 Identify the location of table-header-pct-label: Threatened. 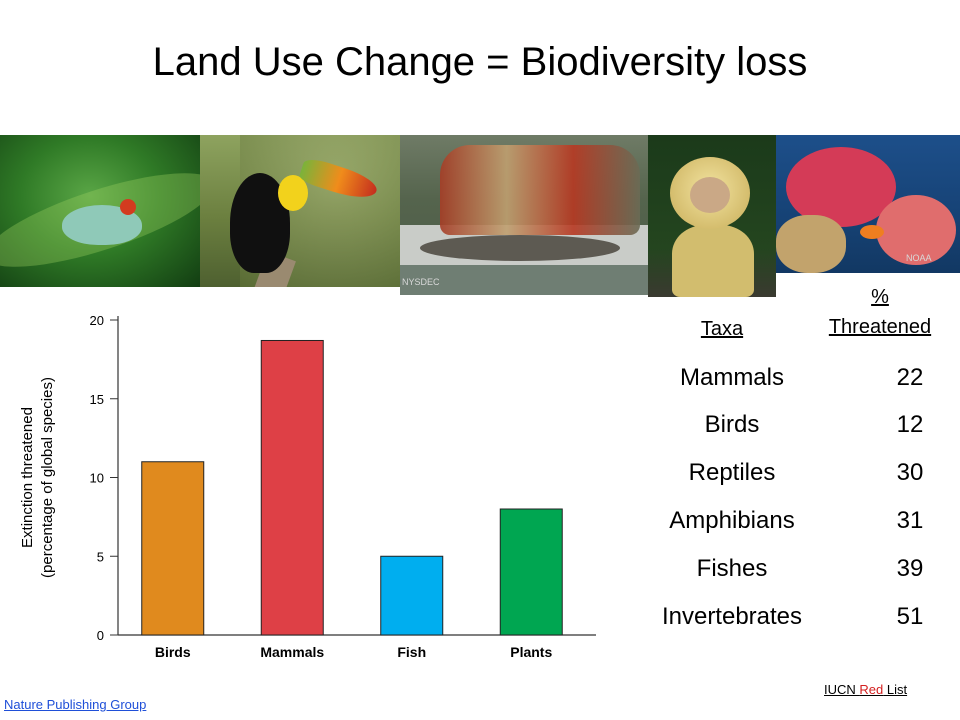
(880, 327).